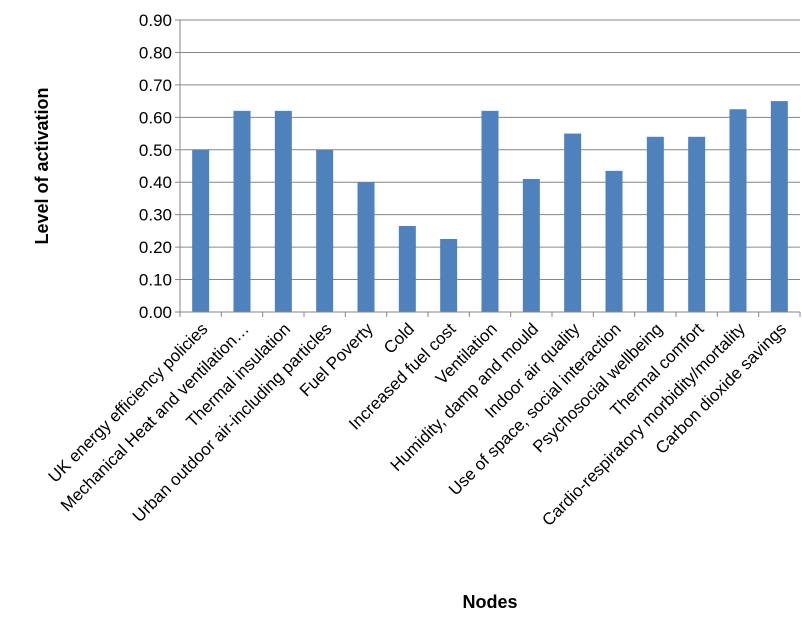 The width and height of the screenshot is (802, 619). I want to click on y-tick-label: 0.80, so click(155, 52).